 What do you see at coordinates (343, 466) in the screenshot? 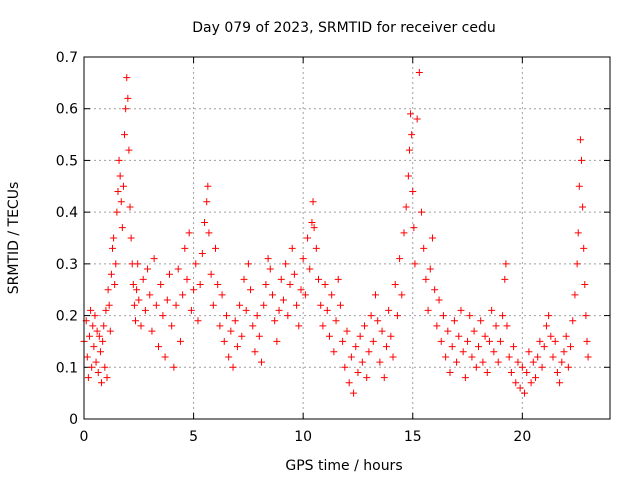
I see `x-axis-label: GPS time / hours` at bounding box center [343, 466].